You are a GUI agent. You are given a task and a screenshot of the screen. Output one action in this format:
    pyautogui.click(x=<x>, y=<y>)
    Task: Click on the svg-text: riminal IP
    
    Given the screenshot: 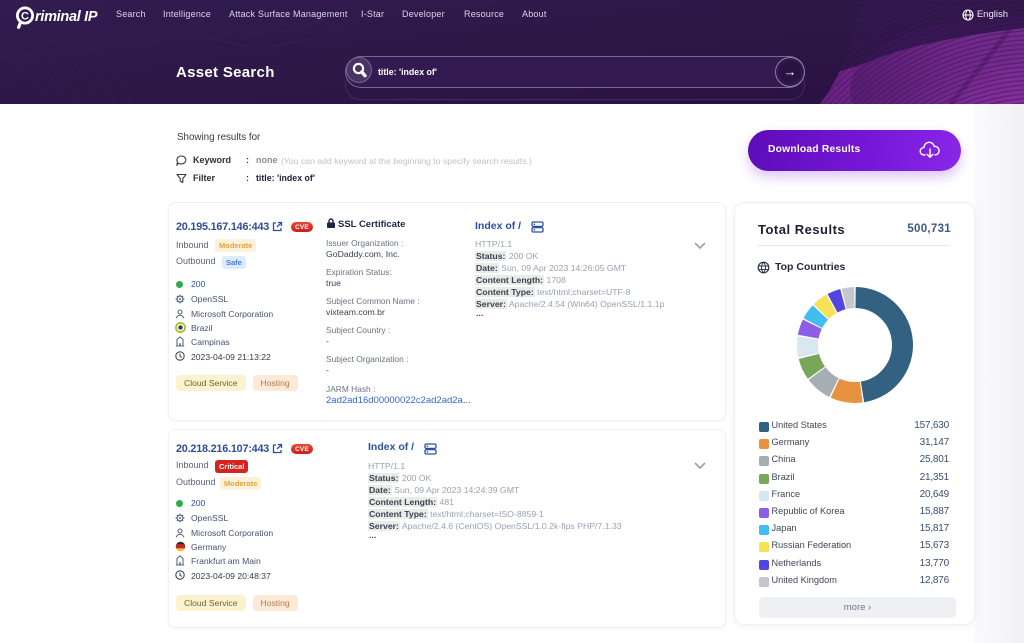 What is the action you would take?
    pyautogui.click(x=66, y=17)
    